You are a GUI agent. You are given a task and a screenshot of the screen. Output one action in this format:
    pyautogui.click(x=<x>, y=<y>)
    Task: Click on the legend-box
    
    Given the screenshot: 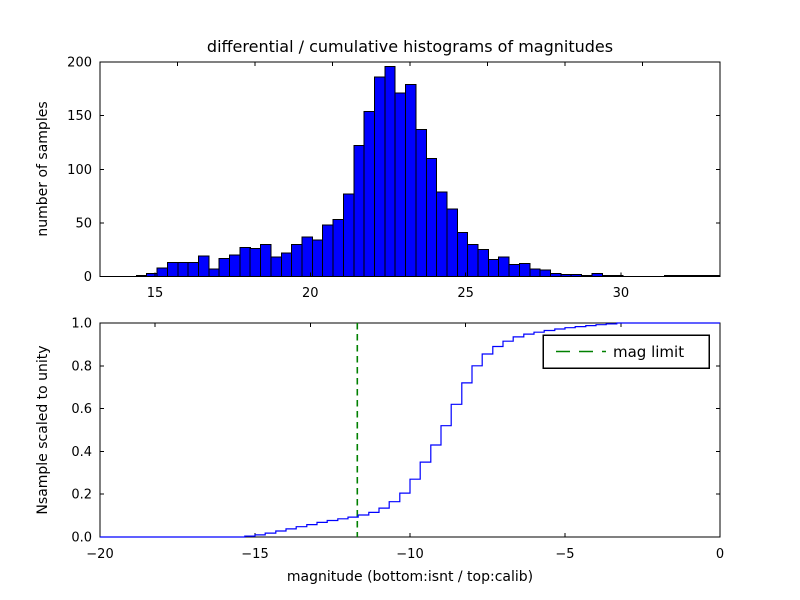 What is the action you would take?
    pyautogui.click(x=626, y=351)
    